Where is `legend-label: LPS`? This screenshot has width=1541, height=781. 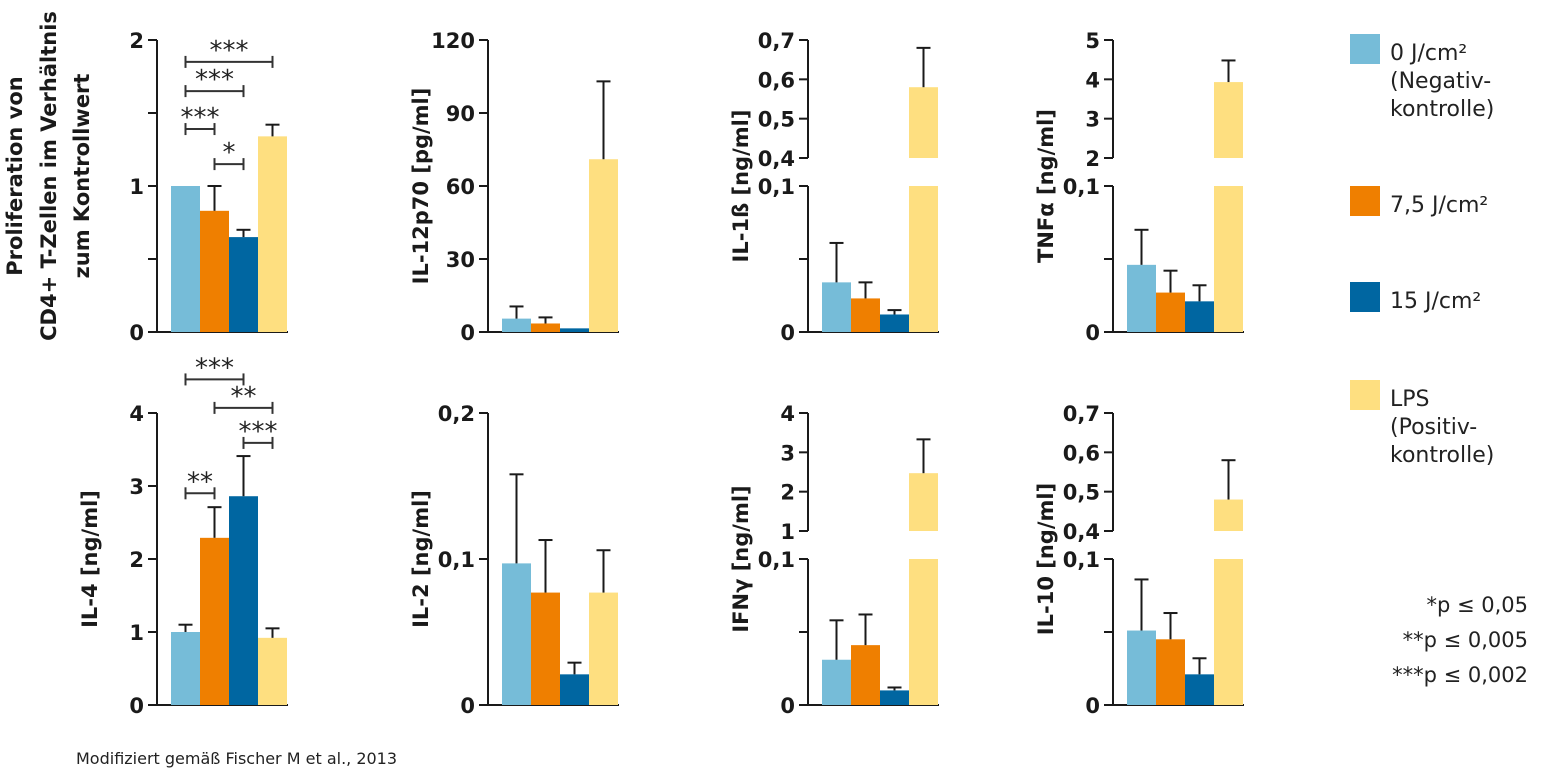 legend-label: LPS is located at coordinates (1410, 399).